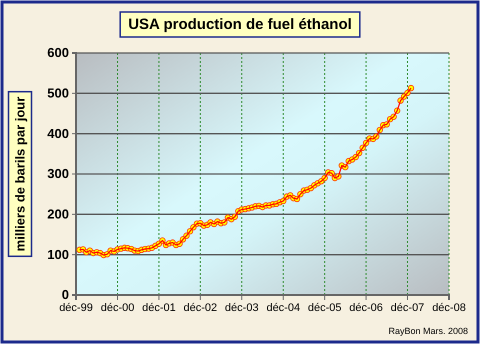 The height and width of the screenshot is (344, 480). I want to click on y-axis-title: milliers de barils par jour, so click(20, 174).